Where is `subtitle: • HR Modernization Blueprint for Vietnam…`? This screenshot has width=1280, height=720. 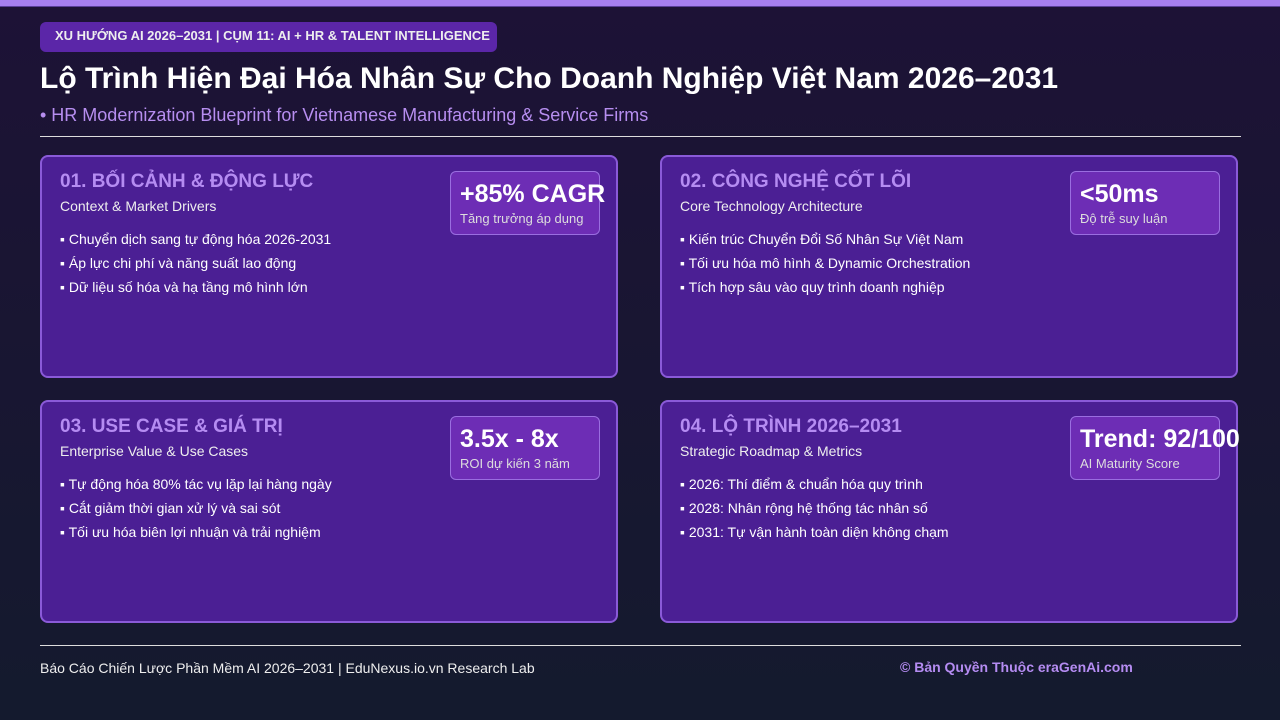
subtitle: • HR Modernization Blueprint for Vietnam… is located at coordinates (344, 115).